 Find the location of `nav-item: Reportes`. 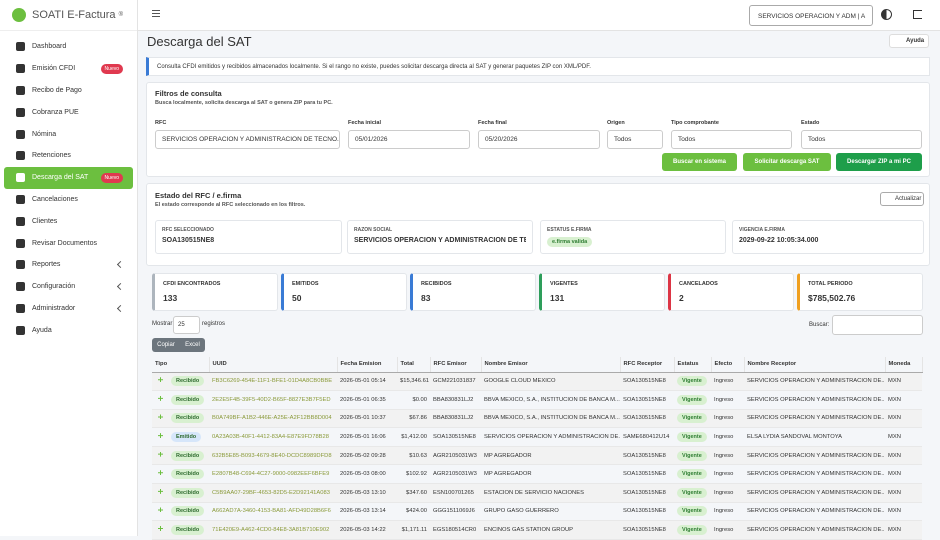

nav-item: Reportes is located at coordinates (68, 265).